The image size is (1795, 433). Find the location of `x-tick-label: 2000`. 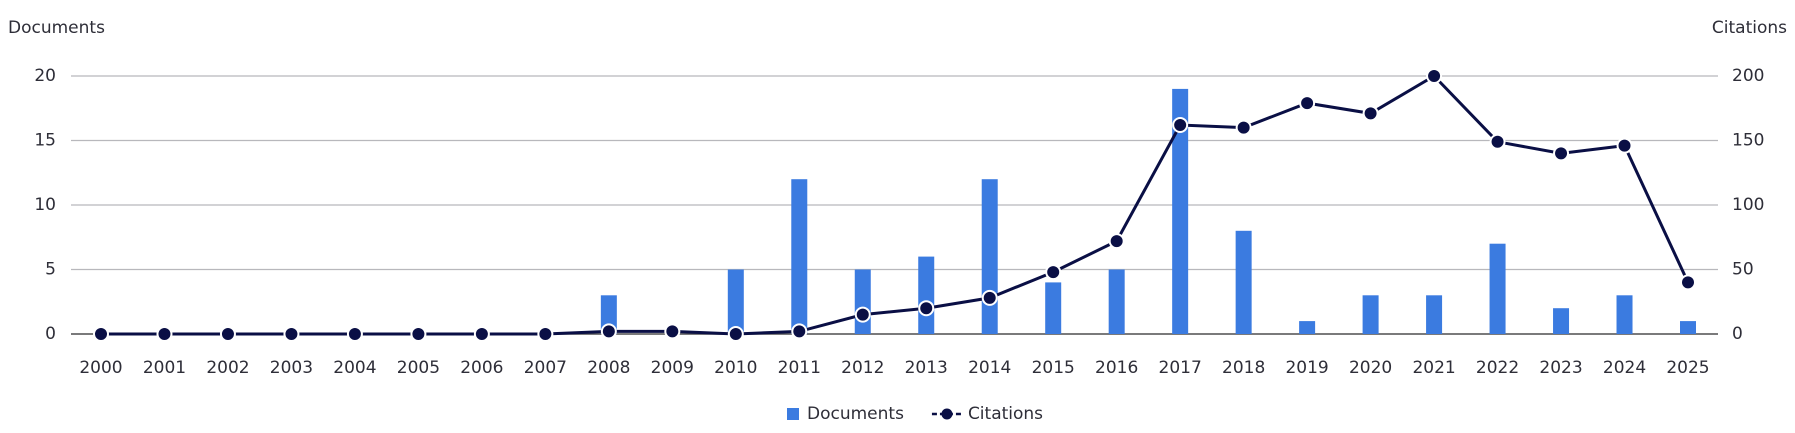

x-tick-label: 2000 is located at coordinates (100, 368).